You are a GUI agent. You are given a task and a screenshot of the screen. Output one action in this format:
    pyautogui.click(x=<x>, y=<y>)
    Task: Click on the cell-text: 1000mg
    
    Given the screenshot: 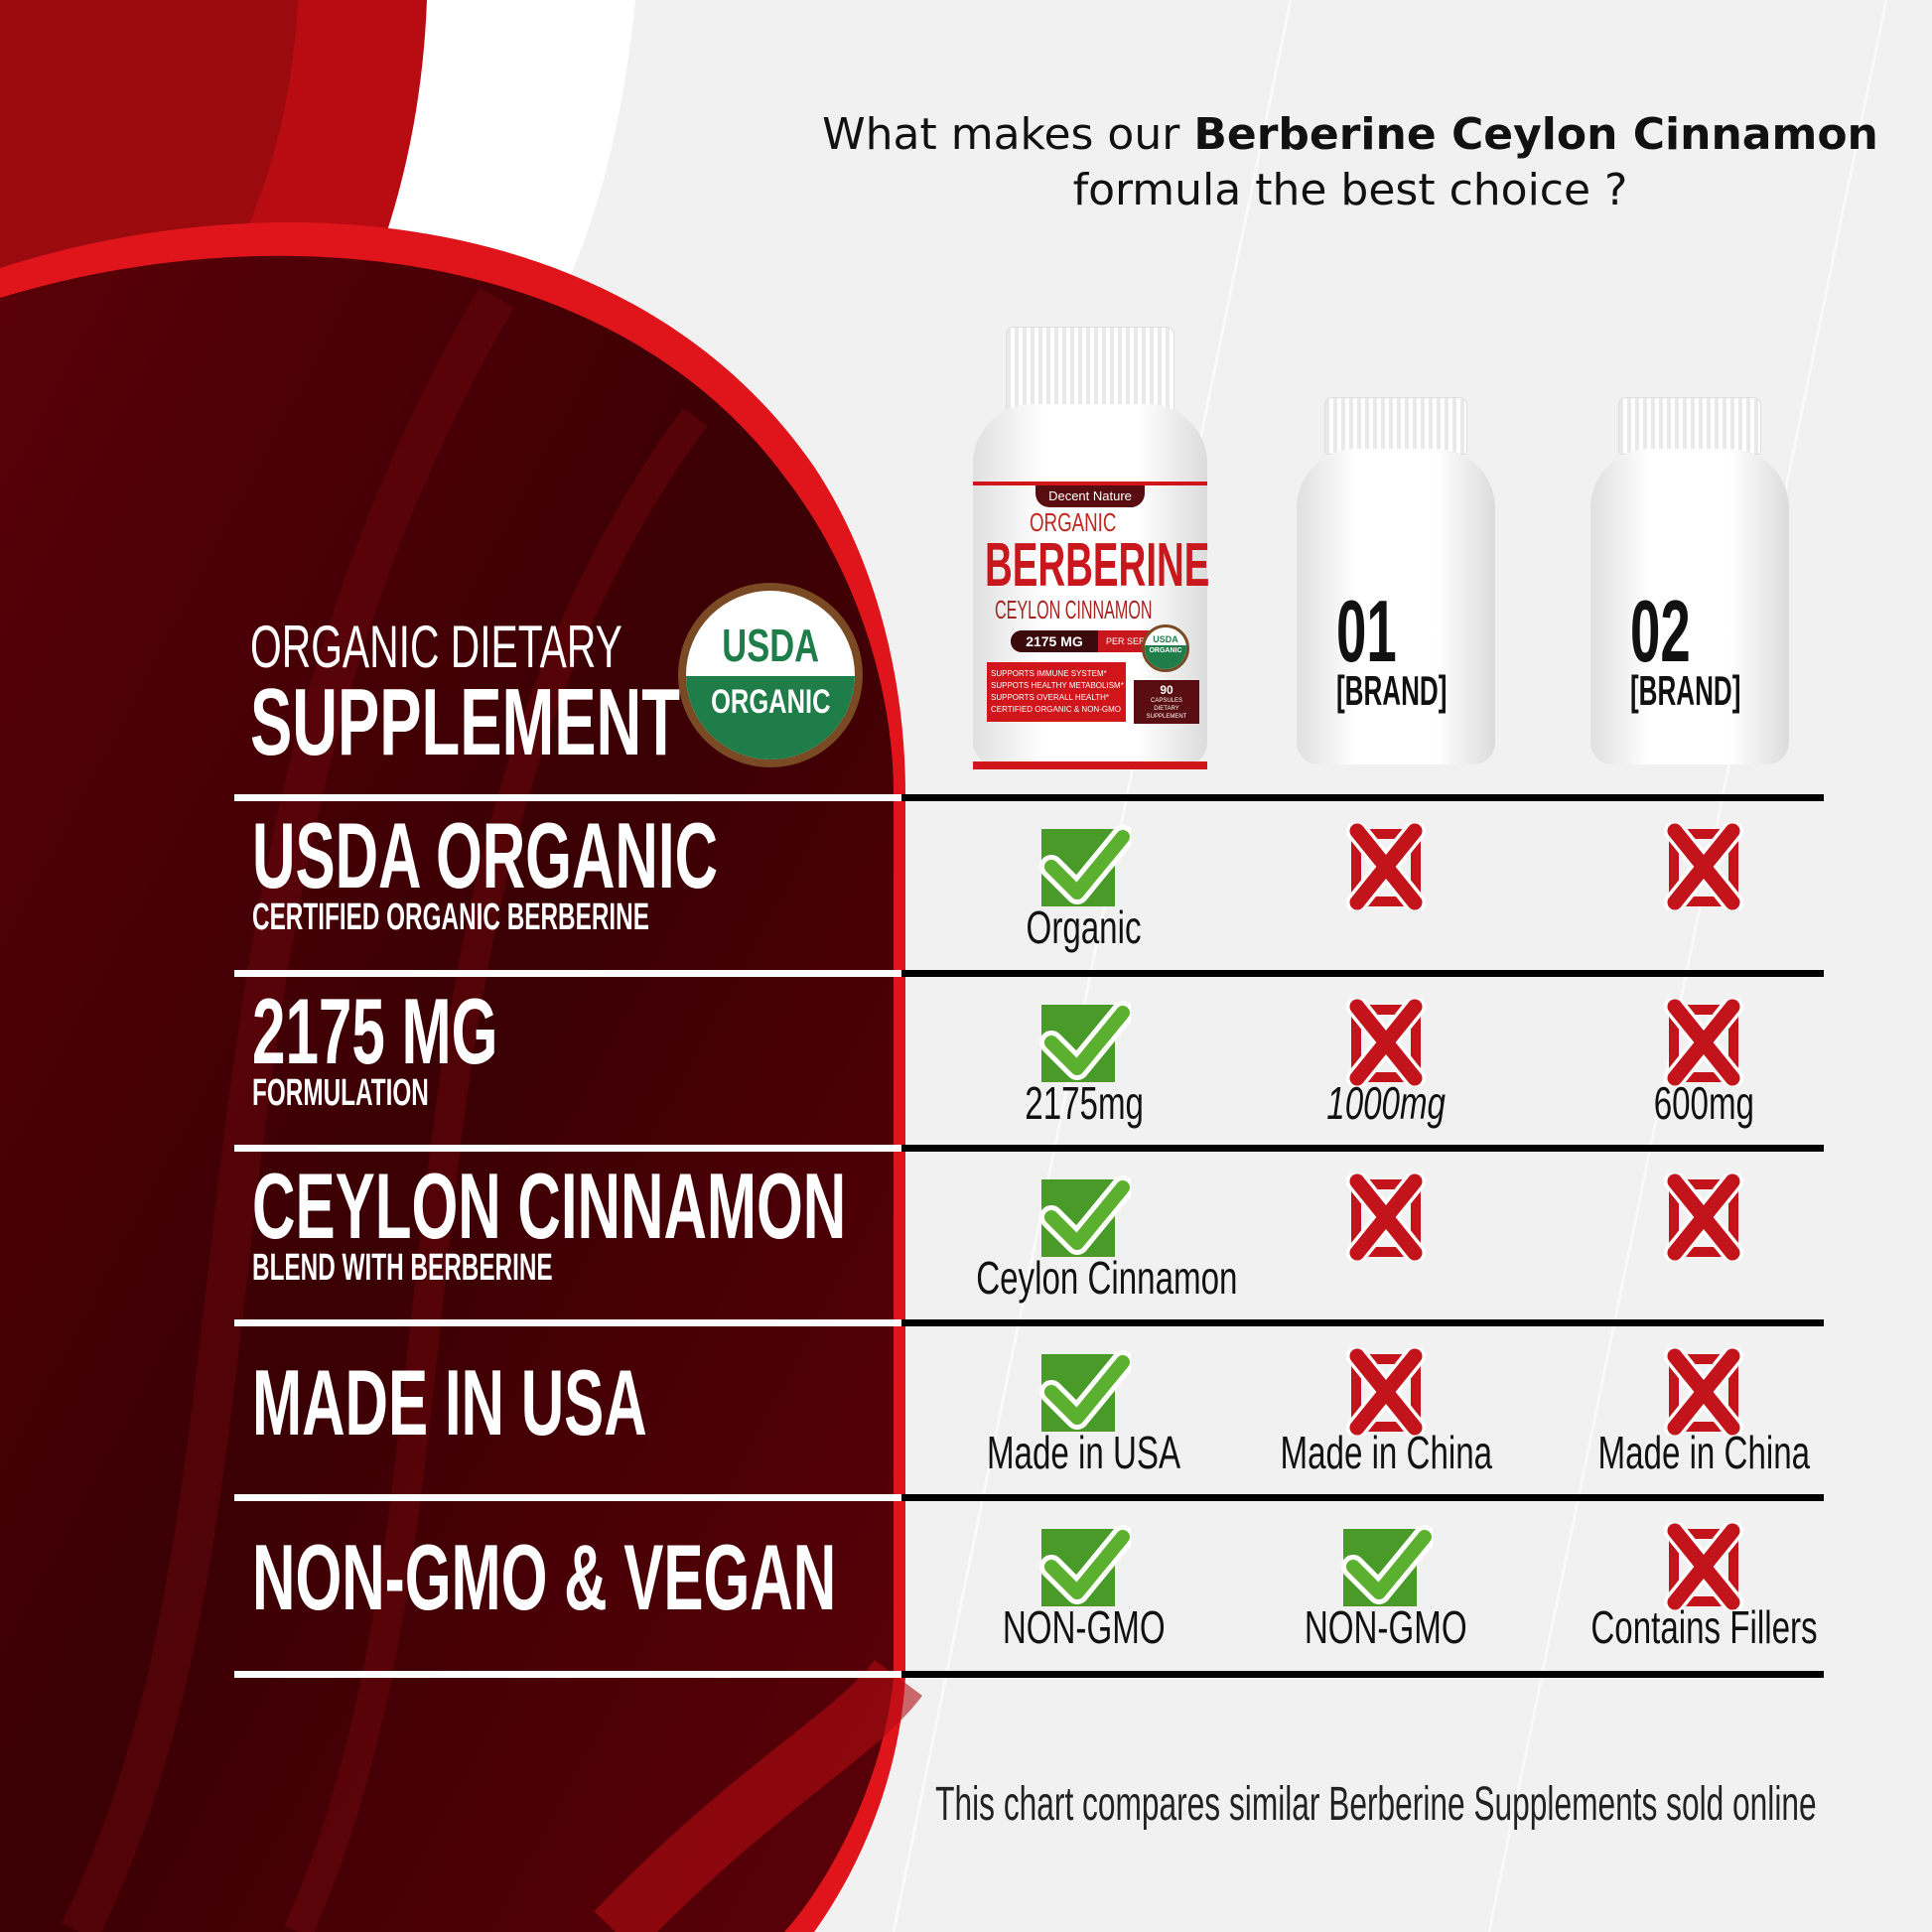 What is the action you would take?
    pyautogui.click(x=1386, y=1103)
    